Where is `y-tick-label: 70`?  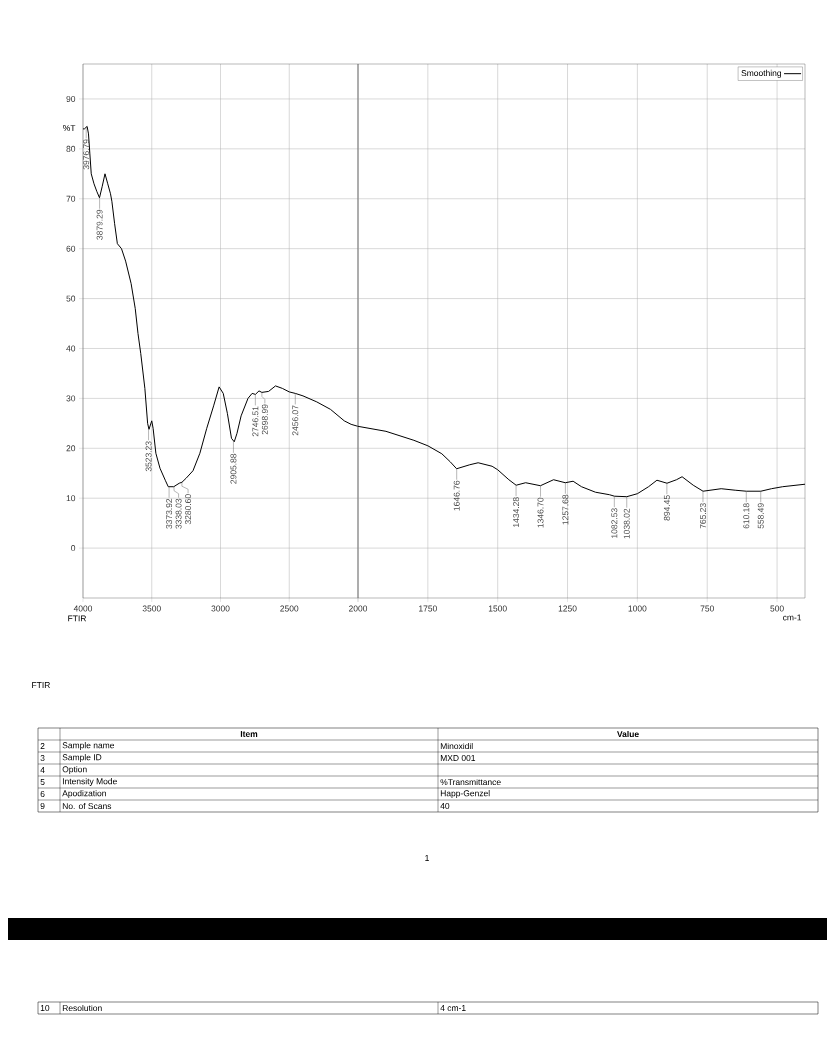
y-tick-label: 70 is located at coordinates (71, 198).